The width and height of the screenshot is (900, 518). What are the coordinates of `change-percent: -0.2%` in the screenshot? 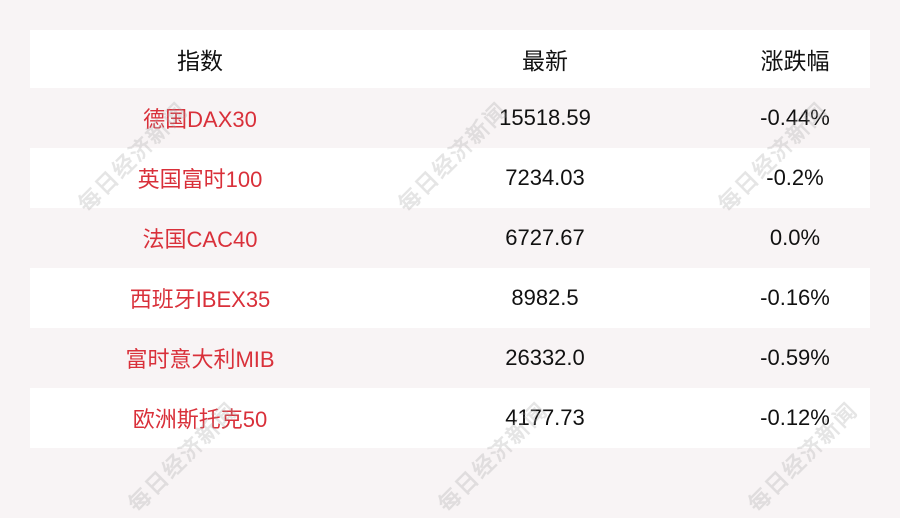 It's located at (795, 177).